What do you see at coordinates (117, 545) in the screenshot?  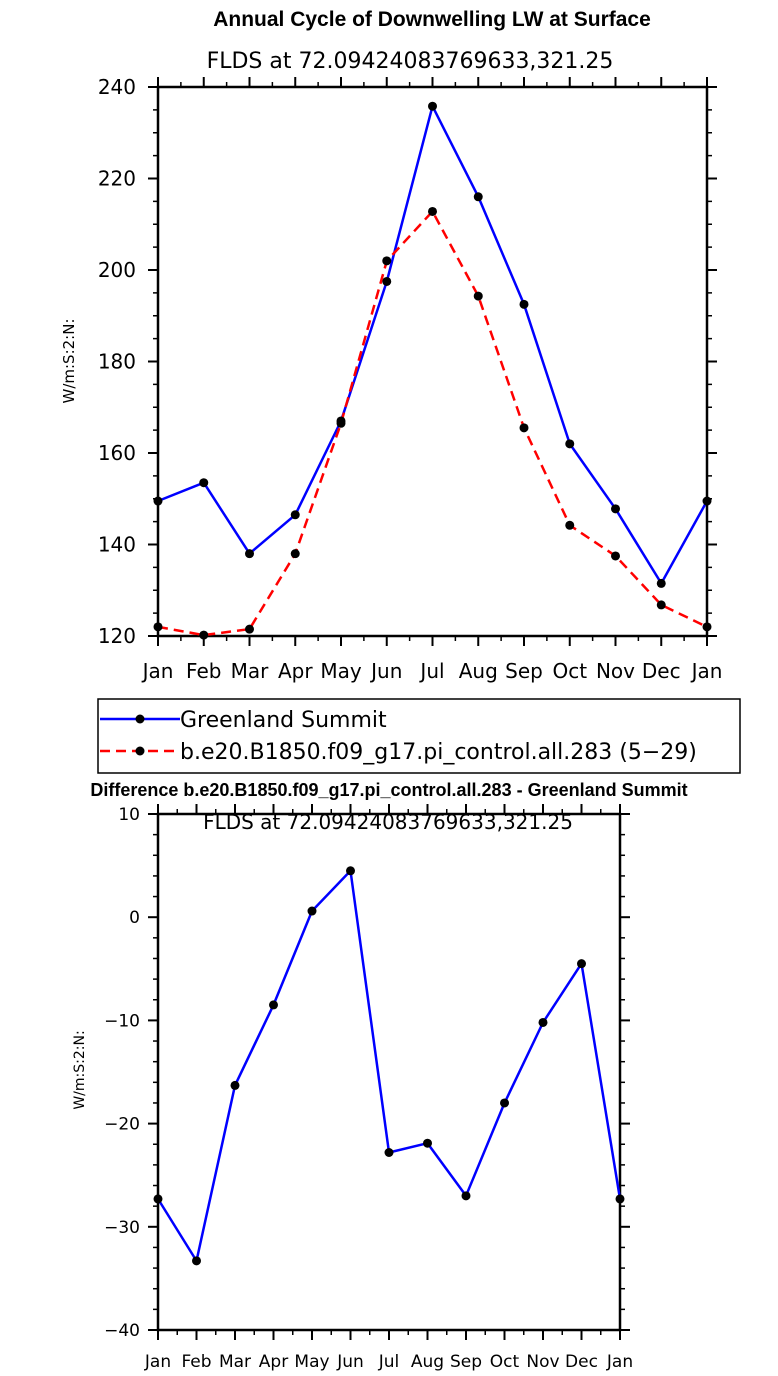 I see `y-tick-label: 140` at bounding box center [117, 545].